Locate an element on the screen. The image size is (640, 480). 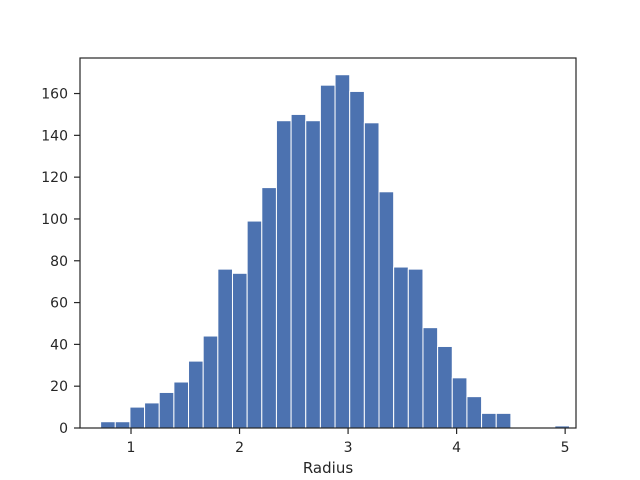
y-tick-label: 120 is located at coordinates (54, 178).